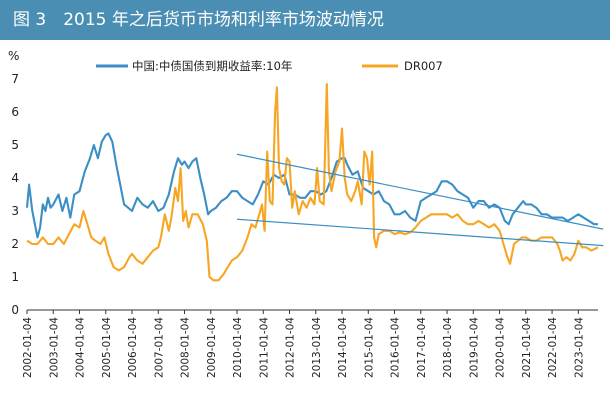  What do you see at coordinates (81, 347) in the screenshot?
I see `x-tick-label: 2004-01-04` at bounding box center [81, 347].